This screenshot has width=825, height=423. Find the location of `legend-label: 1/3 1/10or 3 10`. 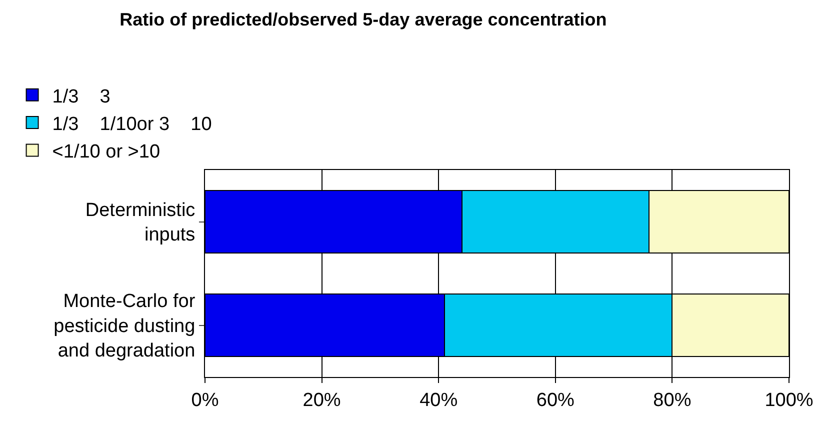

legend-label: 1/3 1/10or 3 10 is located at coordinates (132, 124).